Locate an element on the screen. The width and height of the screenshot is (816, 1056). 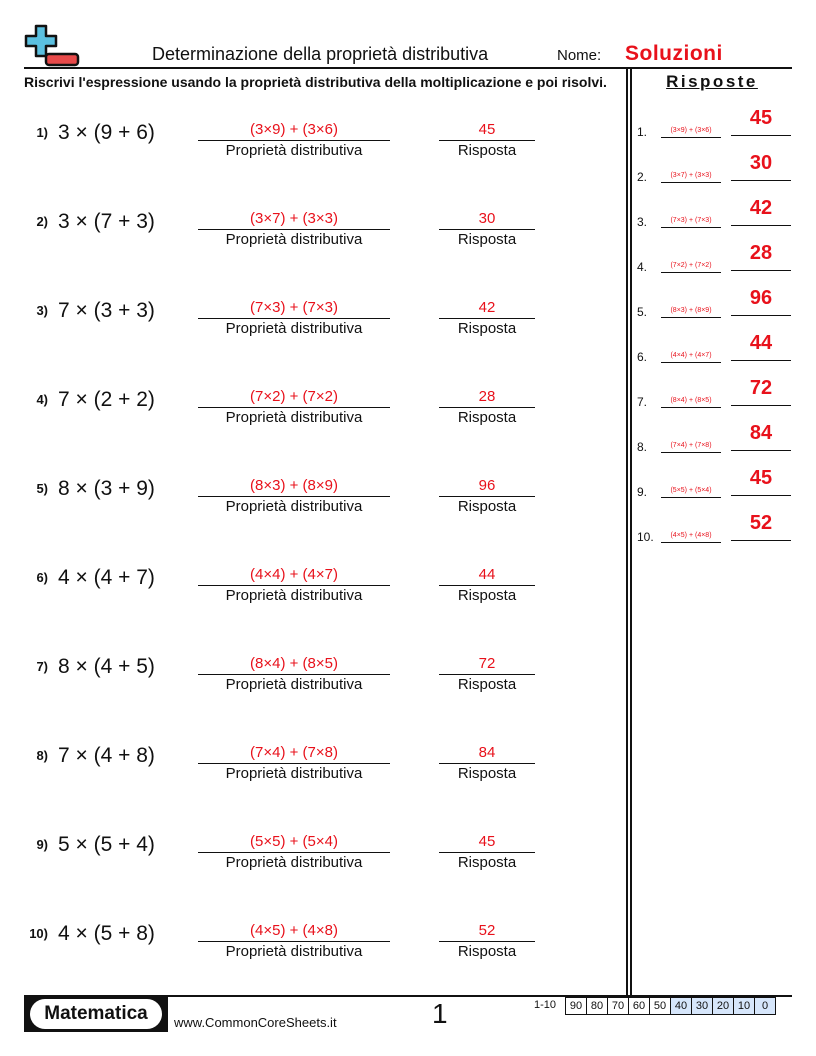
distributive-answer: (4×4) + (4×7) is located at coordinates (294, 576).